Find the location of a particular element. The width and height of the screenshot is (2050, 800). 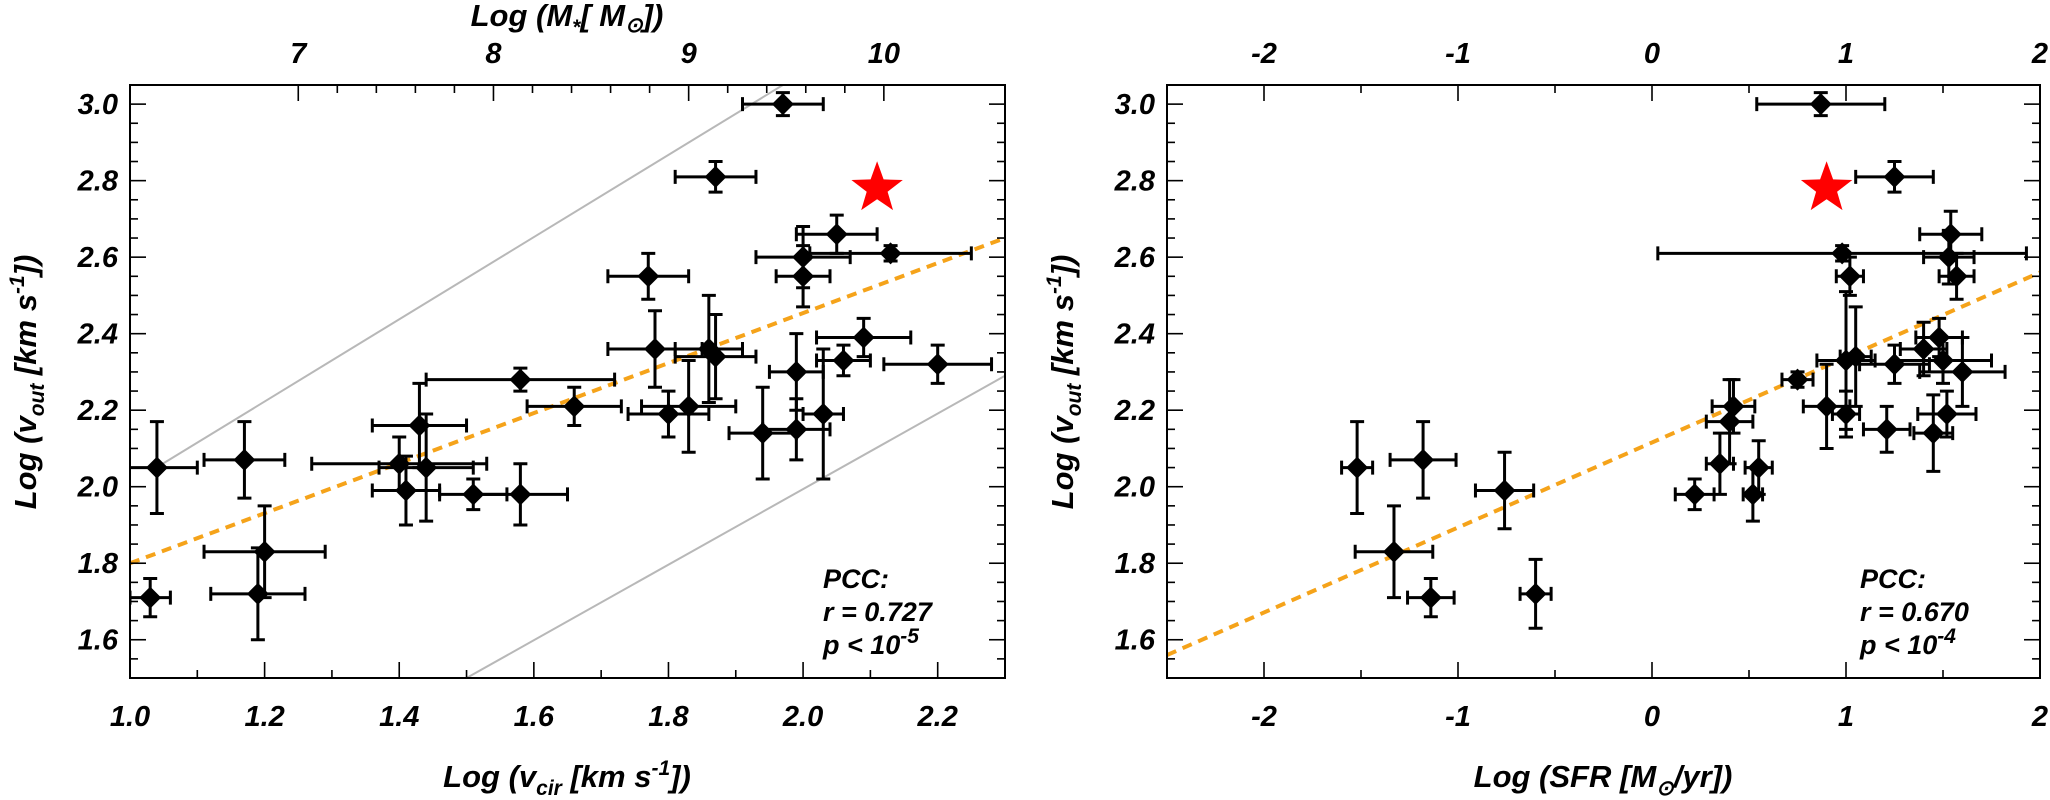

pcc-r-value: r = 0.670 is located at coordinates (1914, 612).